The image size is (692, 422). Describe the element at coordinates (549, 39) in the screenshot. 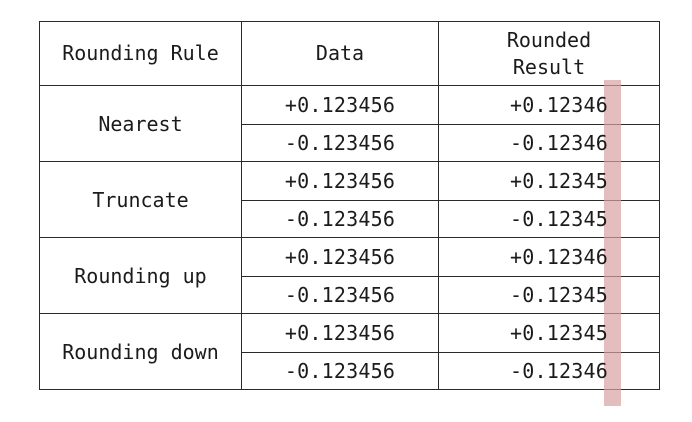

I see `header-rounded-result-line1: Rounded` at that location.